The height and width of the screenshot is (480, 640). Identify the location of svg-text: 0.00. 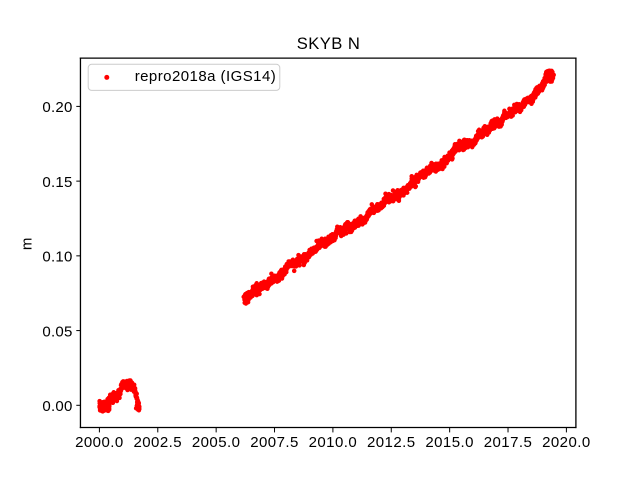
(57, 406).